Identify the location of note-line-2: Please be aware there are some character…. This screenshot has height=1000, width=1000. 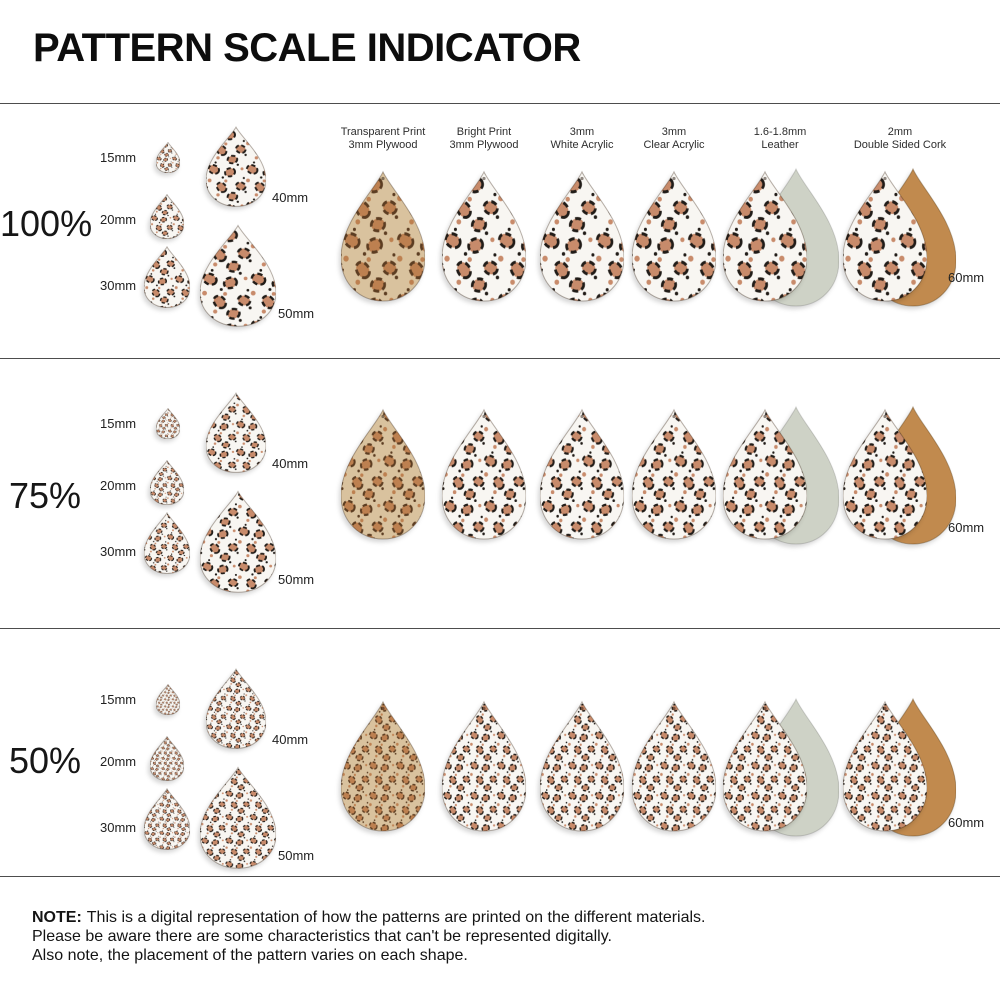
(369, 936).